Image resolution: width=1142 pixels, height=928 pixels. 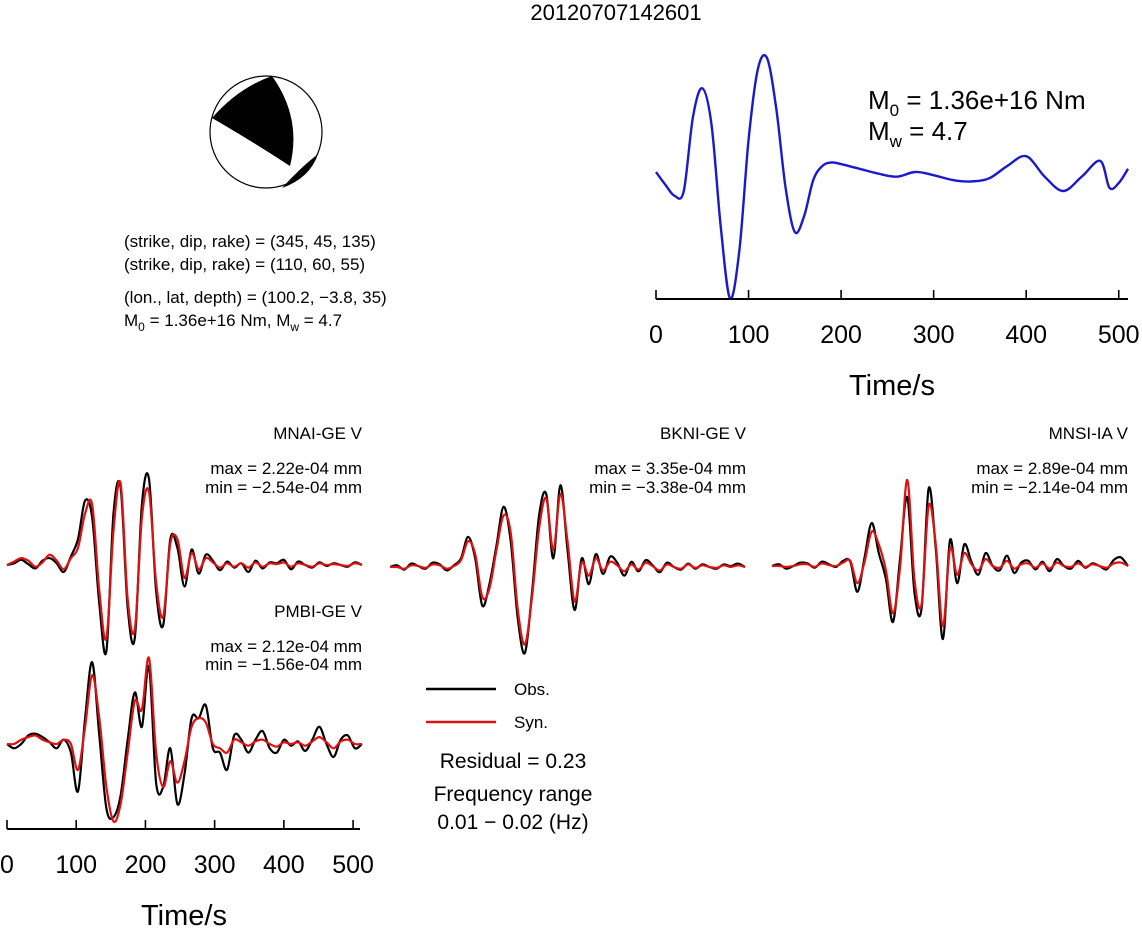 What do you see at coordinates (244, 264) in the screenshot?
I see `nodal-plane-2: (strike, dip, rake) = (110, 60, 55)` at bounding box center [244, 264].